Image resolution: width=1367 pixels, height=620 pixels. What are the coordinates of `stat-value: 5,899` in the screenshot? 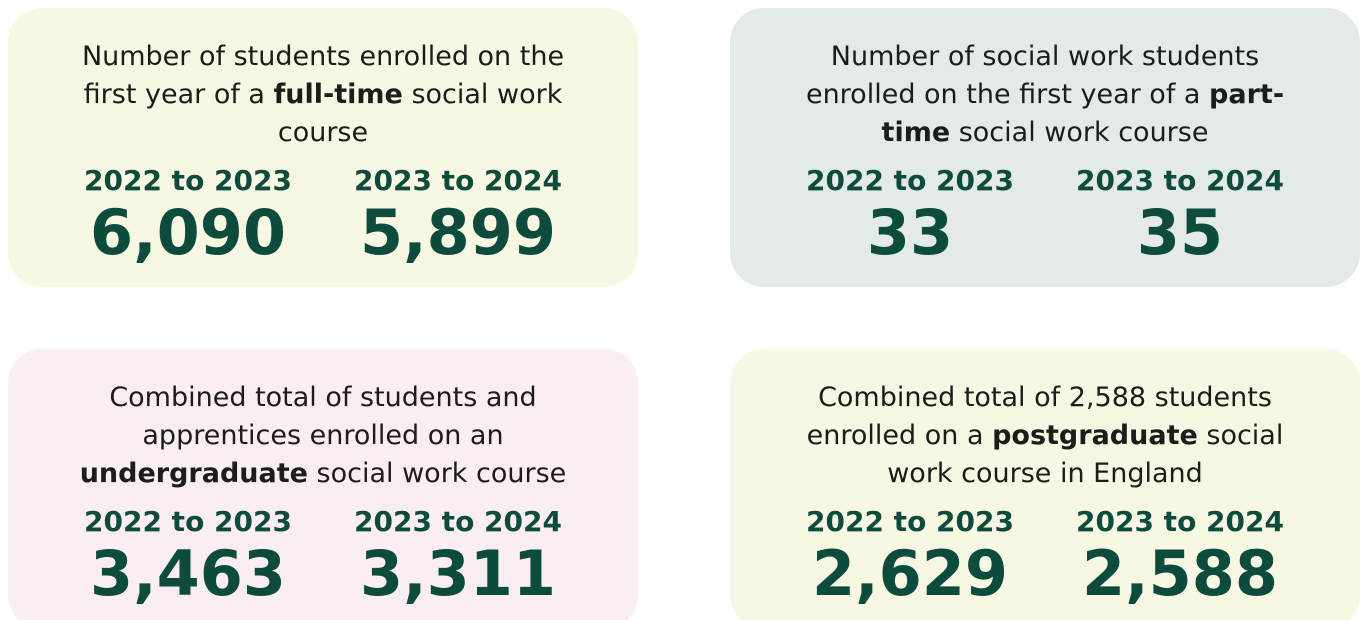 It's located at (458, 232).